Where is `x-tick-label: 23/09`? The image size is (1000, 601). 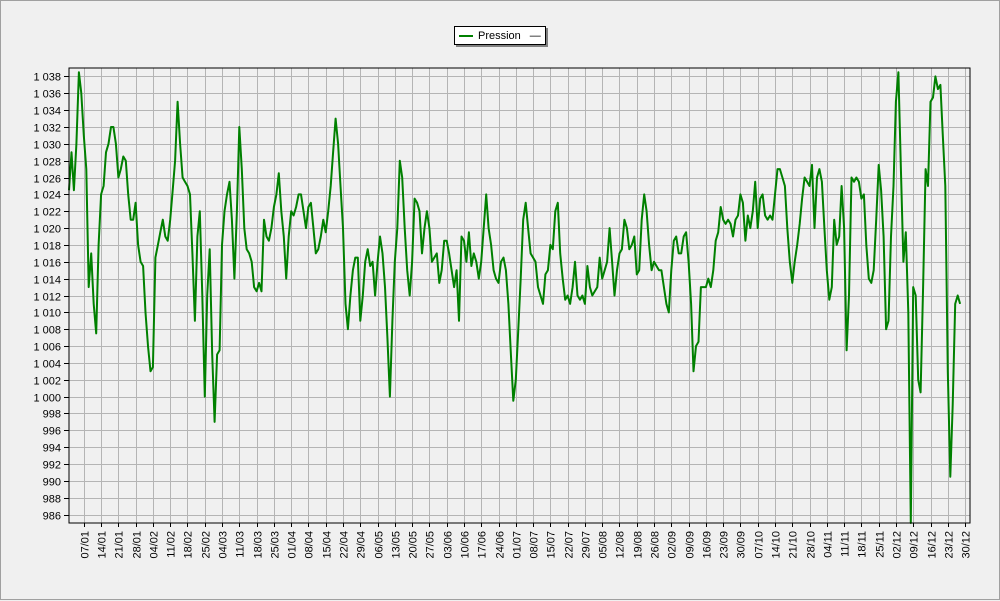 x-tick-label: 23/09 is located at coordinates (725, 545).